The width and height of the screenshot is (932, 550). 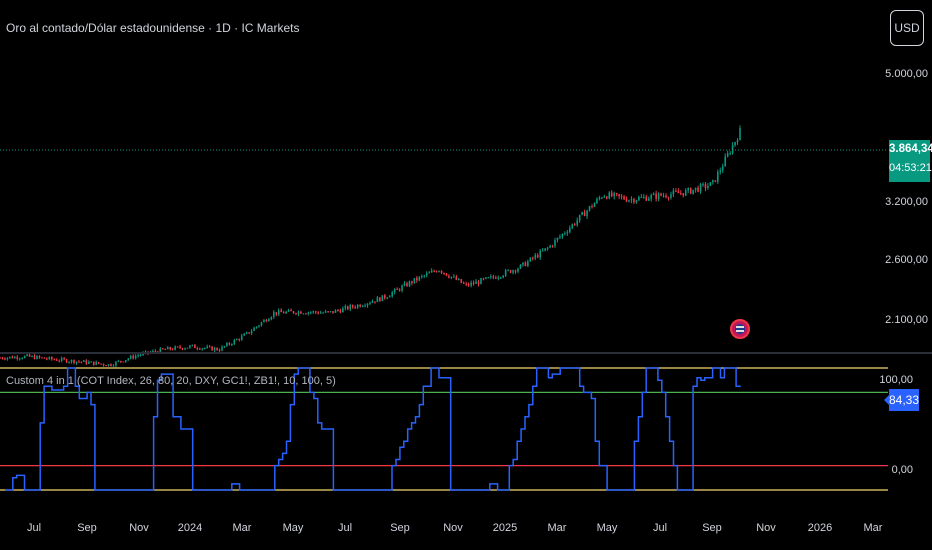 I want to click on time-tick-label: Mar, so click(x=557, y=528).